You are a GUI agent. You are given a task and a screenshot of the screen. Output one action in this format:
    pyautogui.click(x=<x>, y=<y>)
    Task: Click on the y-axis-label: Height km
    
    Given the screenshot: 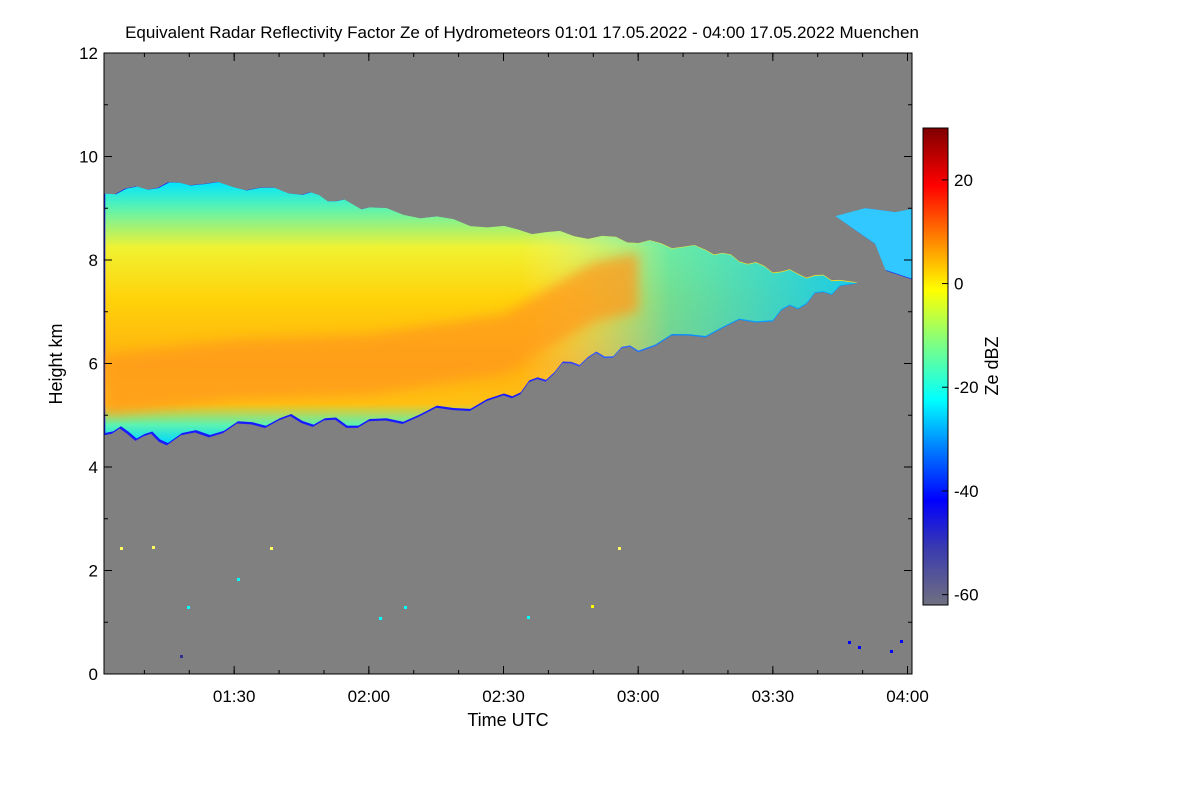 What is the action you would take?
    pyautogui.click(x=56, y=363)
    